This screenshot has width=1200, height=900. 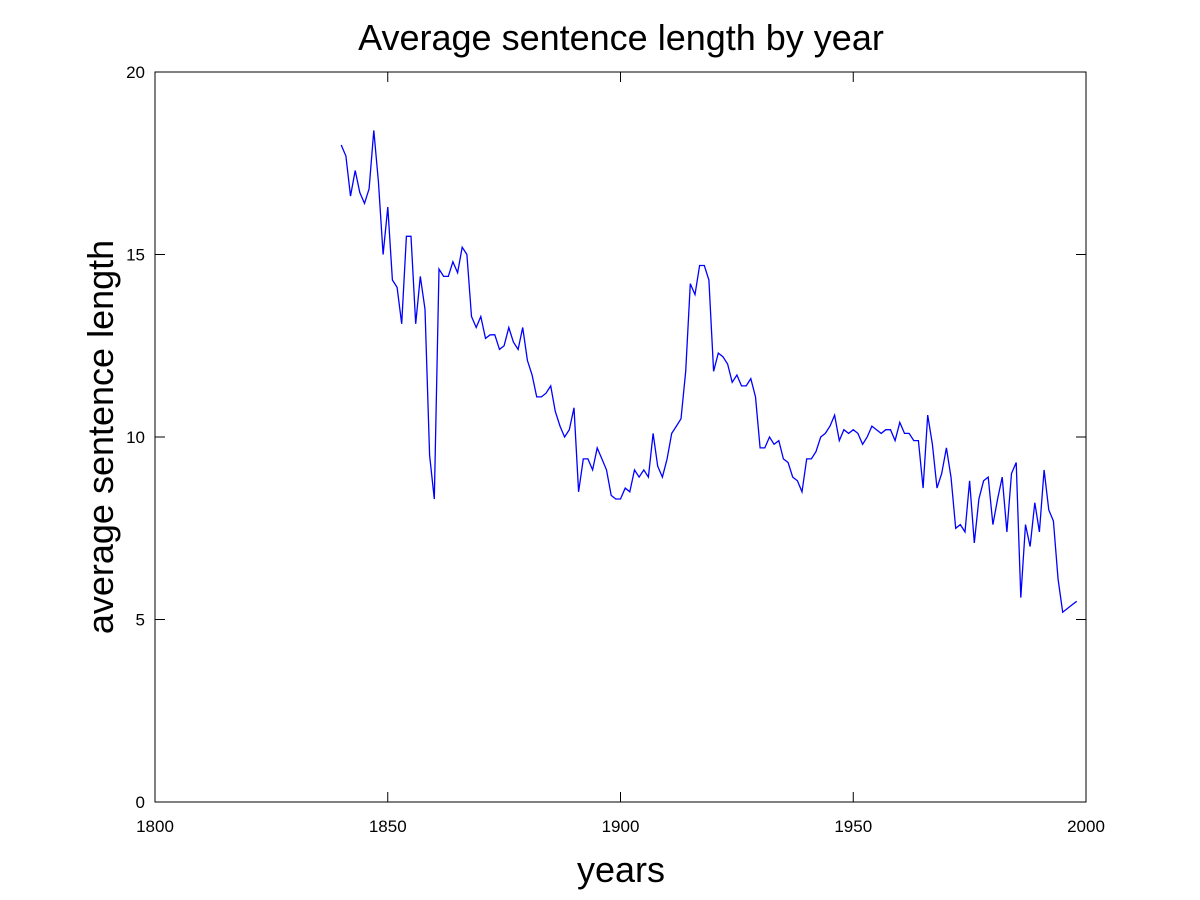 What do you see at coordinates (853, 826) in the screenshot?
I see `x-tick-label: 1950` at bounding box center [853, 826].